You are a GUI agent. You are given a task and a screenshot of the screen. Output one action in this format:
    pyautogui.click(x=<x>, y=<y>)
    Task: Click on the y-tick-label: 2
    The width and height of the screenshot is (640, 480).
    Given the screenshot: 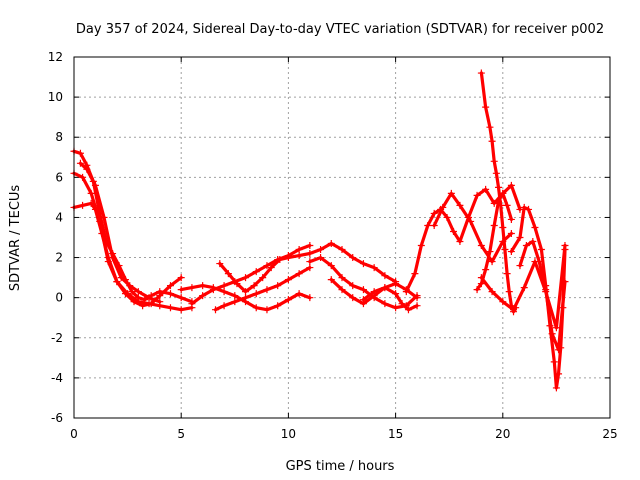 What is the action you would take?
    pyautogui.click(x=59, y=258)
    